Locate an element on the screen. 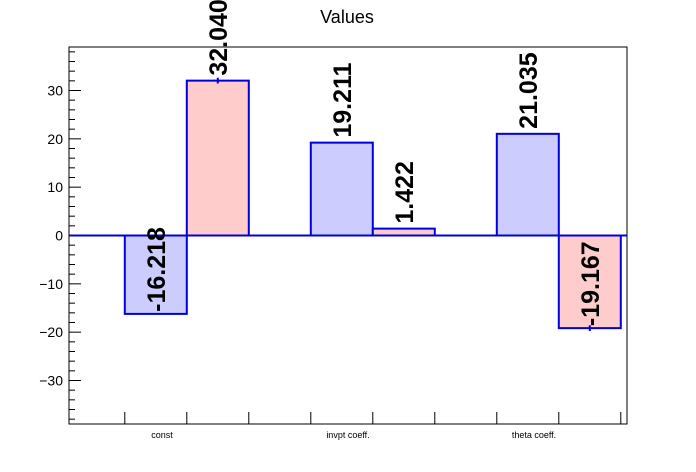 This screenshot has height=472, width=696. y-tick-label: −20 is located at coordinates (51, 332).